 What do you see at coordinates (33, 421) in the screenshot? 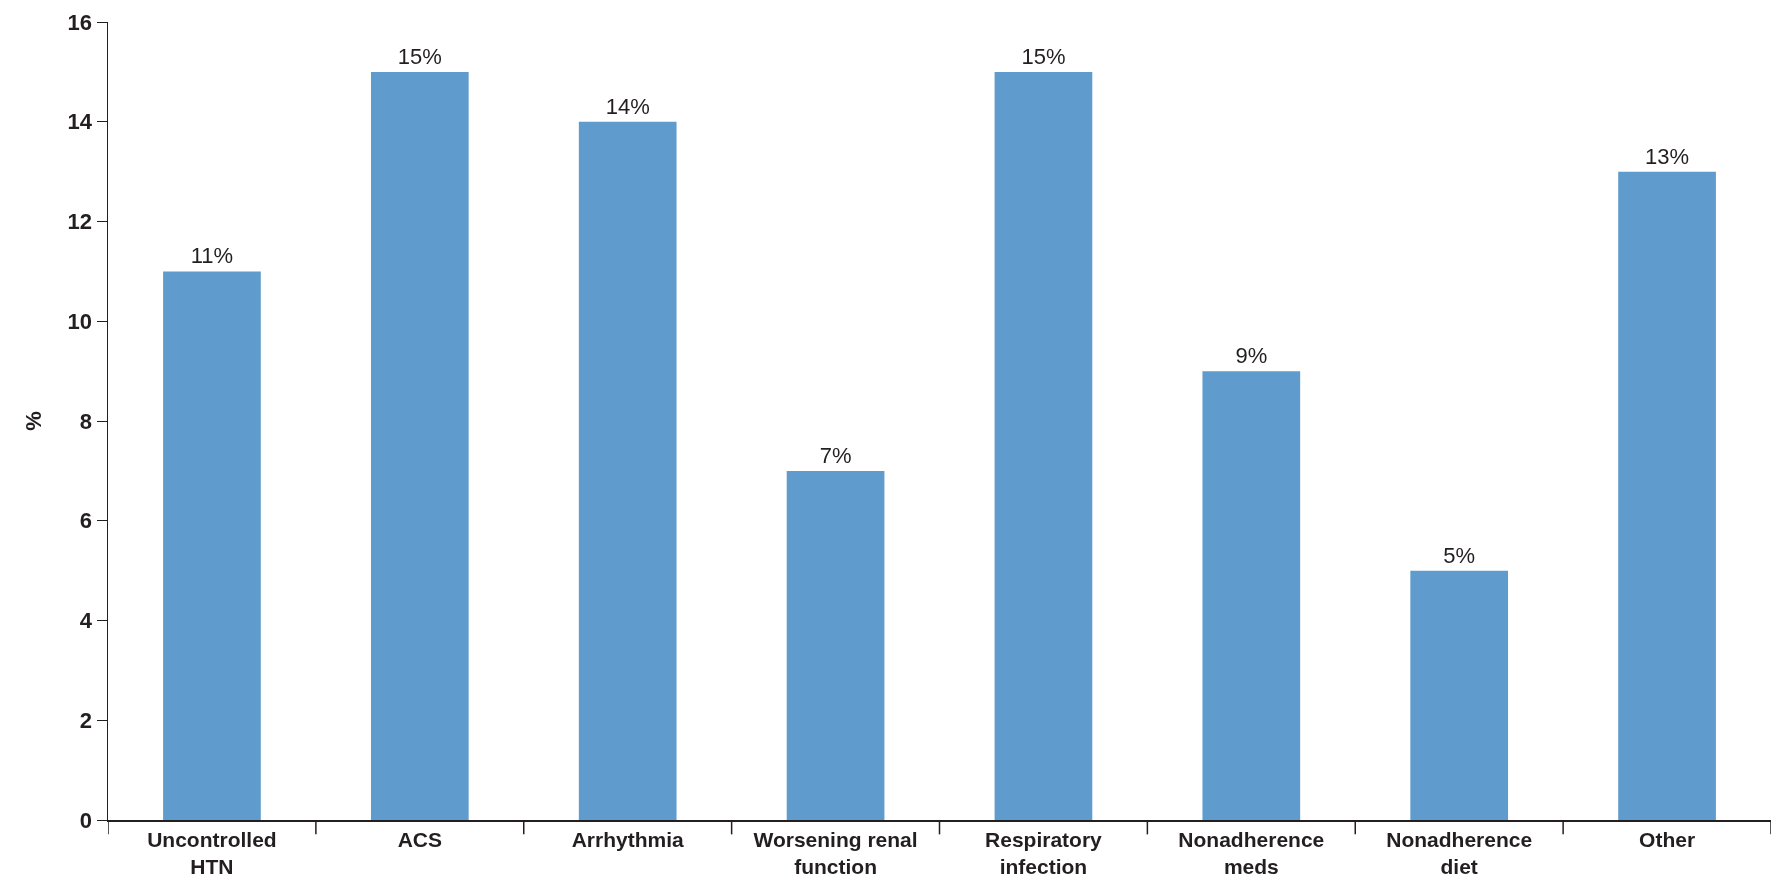
I see `y-axis-title: %` at bounding box center [33, 421].